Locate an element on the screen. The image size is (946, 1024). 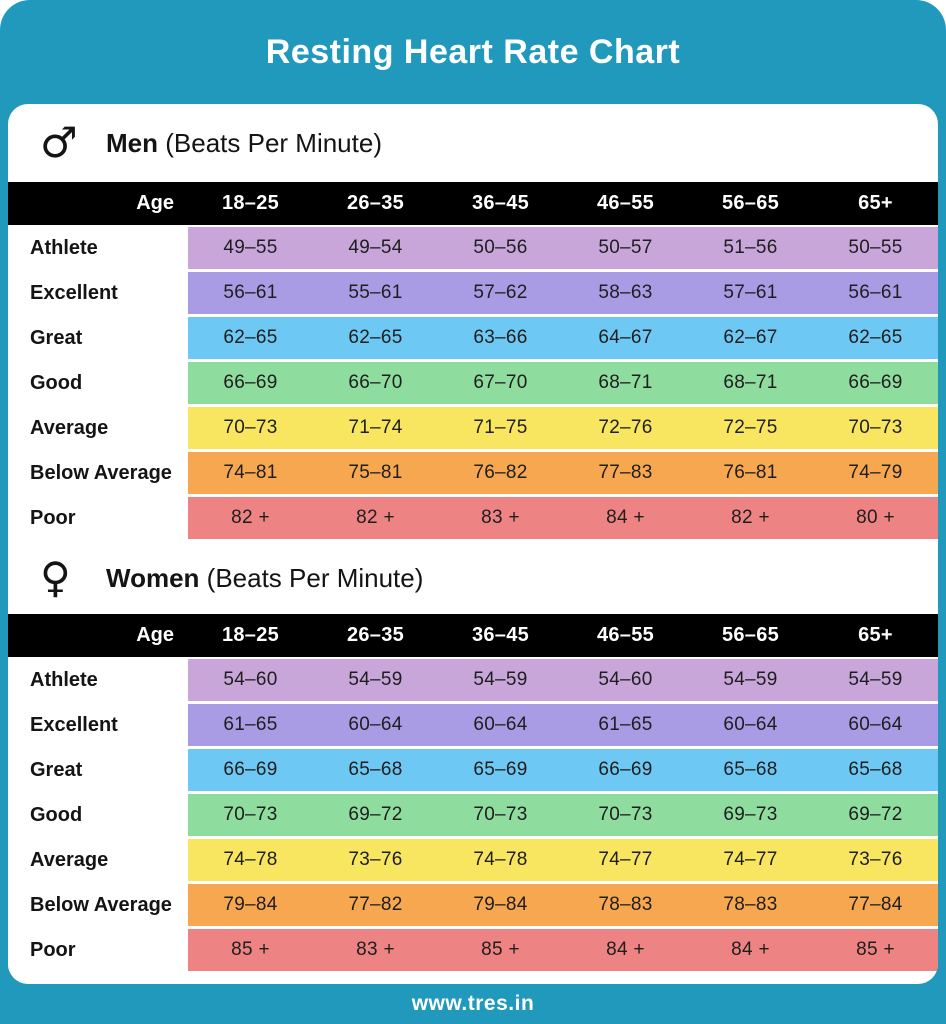
table-row: Good 70–73 69–72 70–73 70–73 69–73 69–72 is located at coordinates (473, 815).